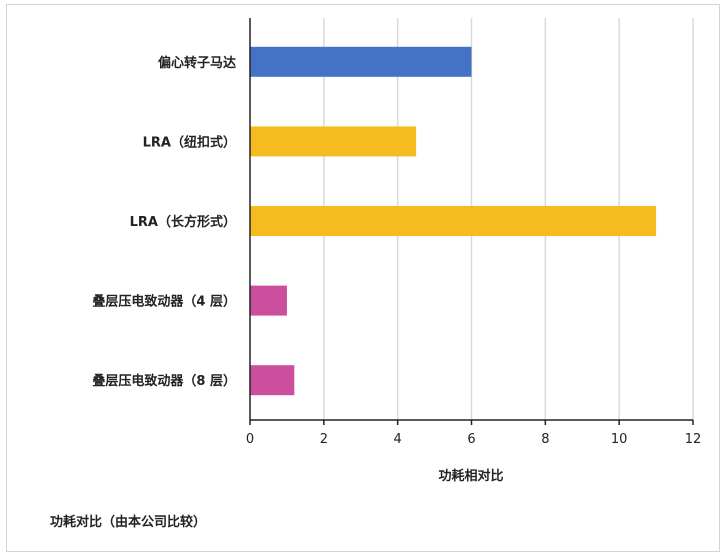 This screenshot has height=560, width=726. I want to click on category-label: LRA（纽扣式）, so click(189, 142).